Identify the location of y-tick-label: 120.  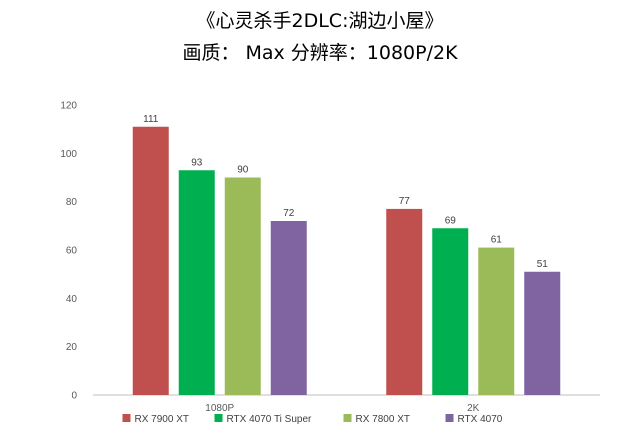
(68, 106).